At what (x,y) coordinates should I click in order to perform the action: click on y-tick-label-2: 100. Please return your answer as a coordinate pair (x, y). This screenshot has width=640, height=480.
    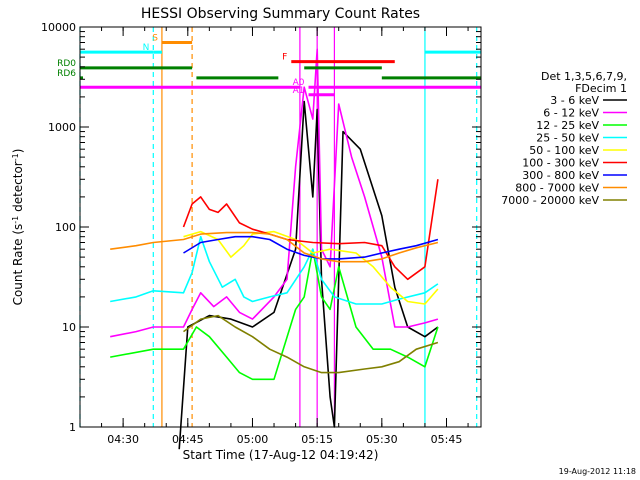
    Looking at the image, I should click on (65, 227).